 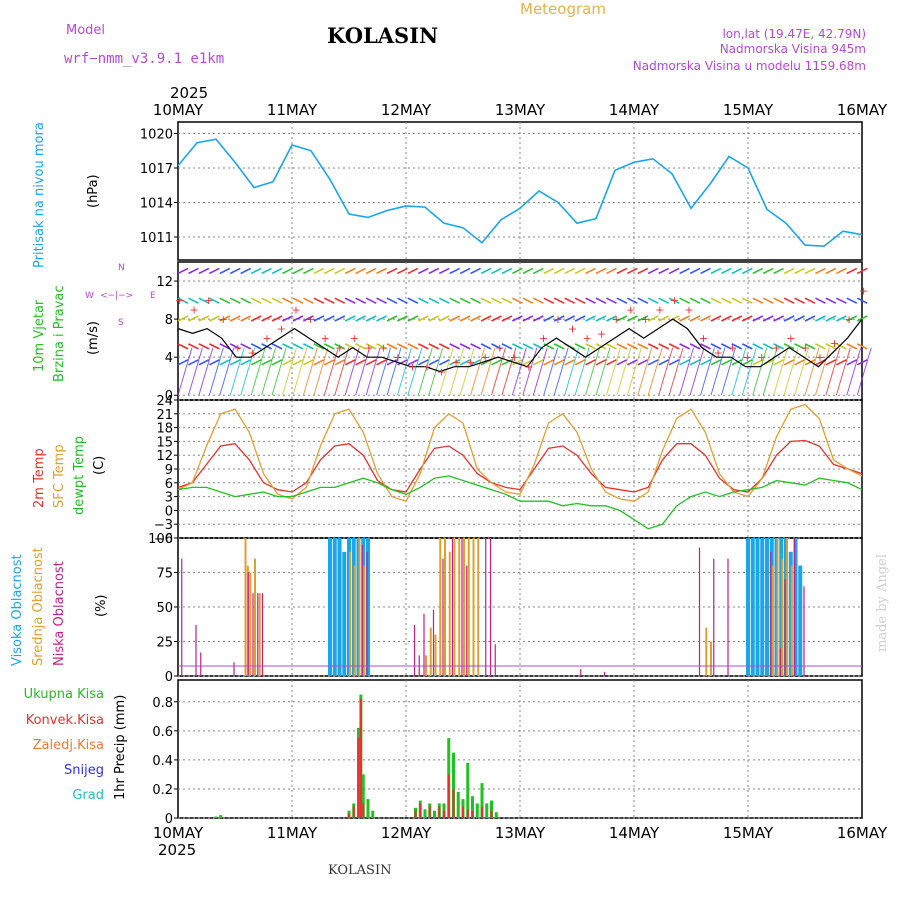 I want to click on day-label-top: 10MAY, so click(x=178, y=110).